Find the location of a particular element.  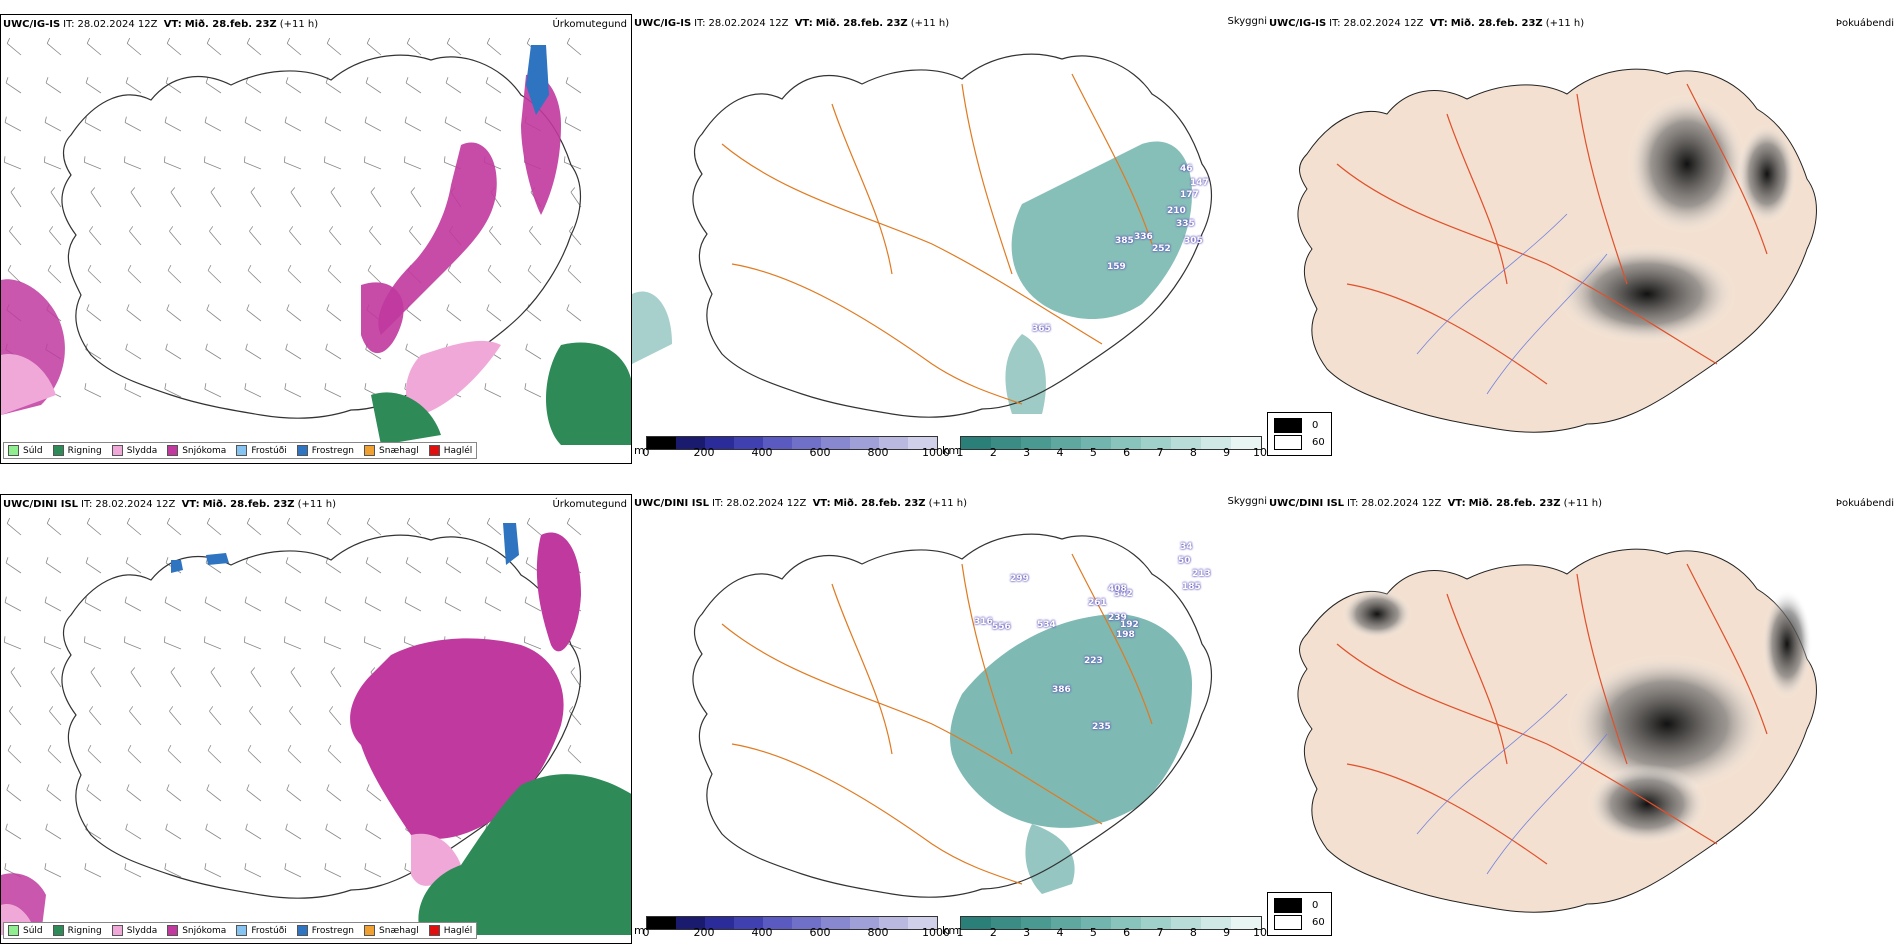

visibility-map is located at coordinates (922, 235).